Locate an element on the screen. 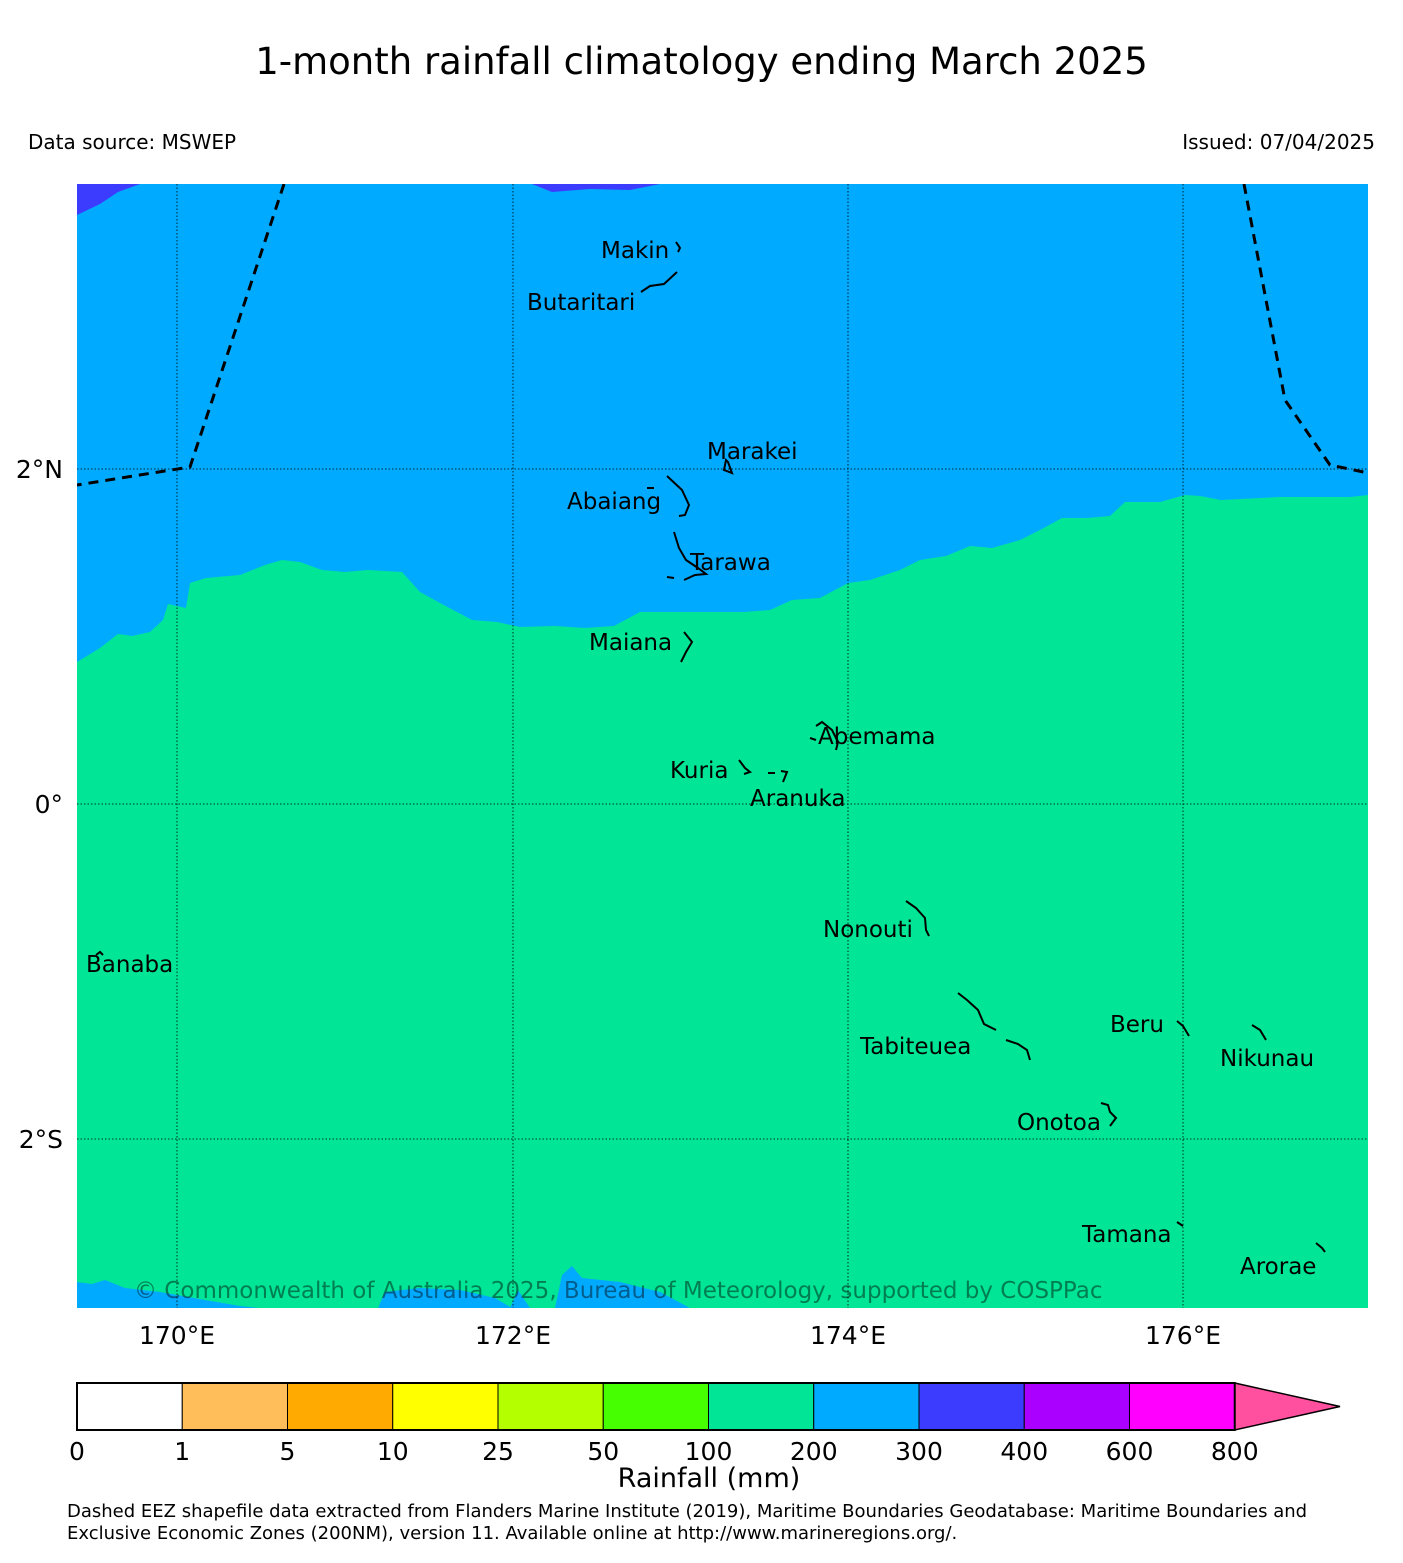 This screenshot has height=1563, width=1403. island-label-tarawa: Tarawa is located at coordinates (730, 563).